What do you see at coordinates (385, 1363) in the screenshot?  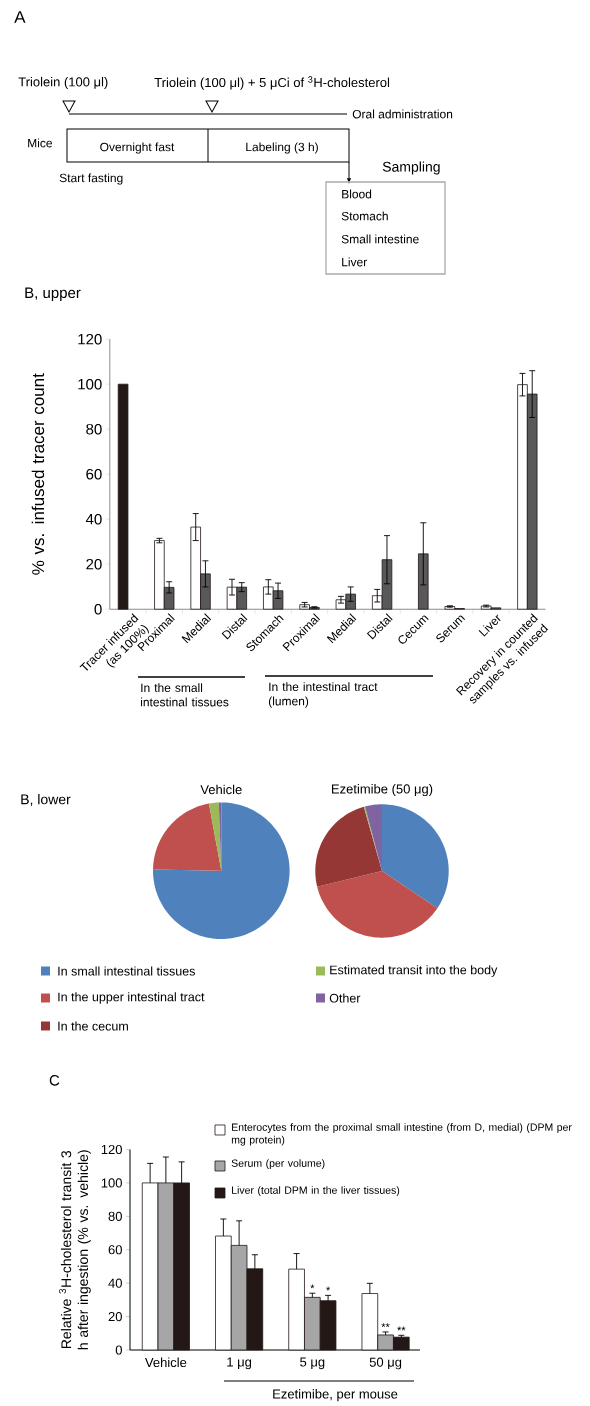 I see `x-tick-label: 50 μg` at bounding box center [385, 1363].